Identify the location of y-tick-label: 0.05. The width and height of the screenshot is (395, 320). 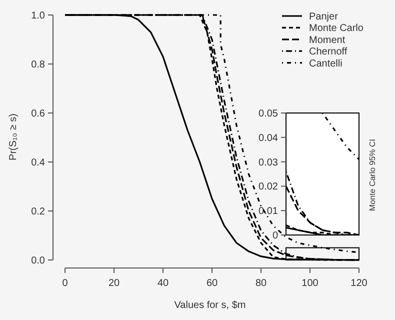
(268, 114).